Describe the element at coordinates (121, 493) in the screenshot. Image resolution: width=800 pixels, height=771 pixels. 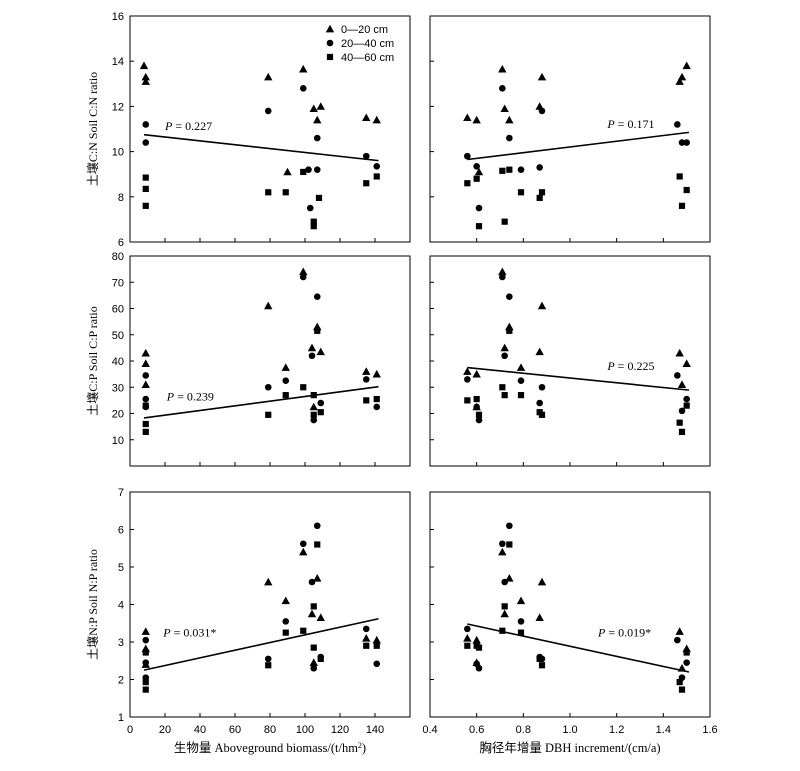
I see `y-tick-label: 7` at that location.